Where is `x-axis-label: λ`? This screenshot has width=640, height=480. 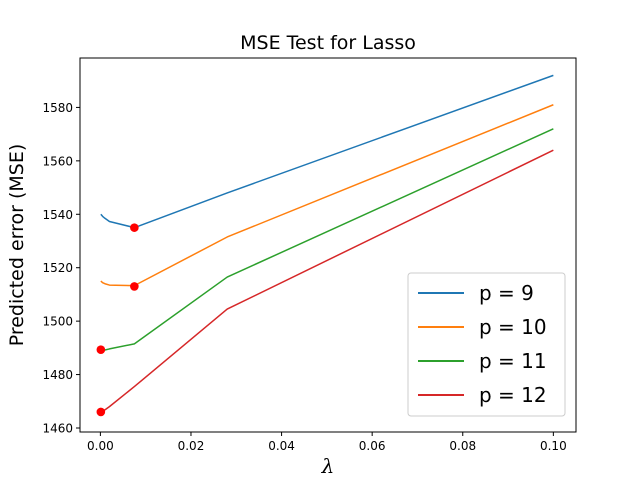
x-axis-label: λ is located at coordinates (328, 466).